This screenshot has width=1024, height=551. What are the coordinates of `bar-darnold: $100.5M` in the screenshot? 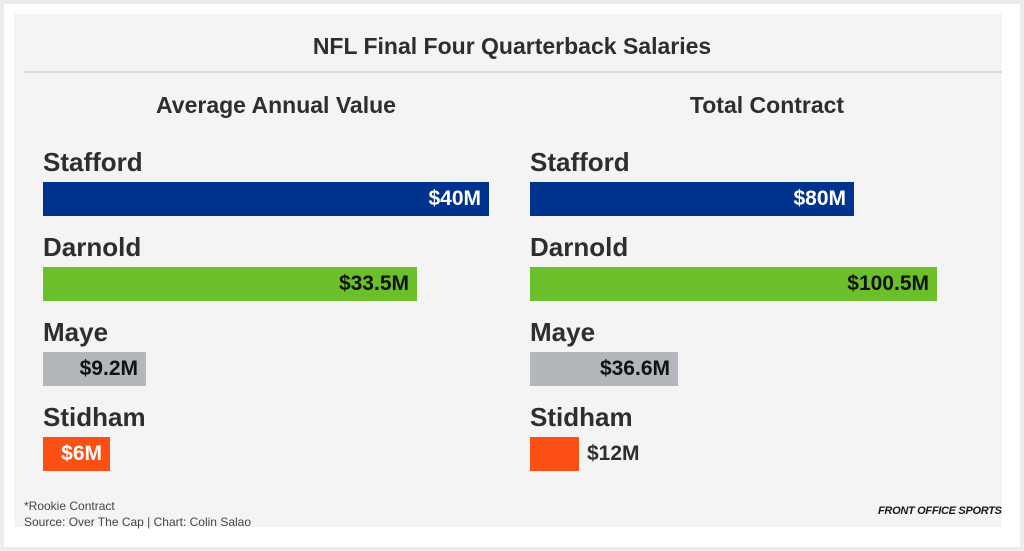 It's located at (733, 284).